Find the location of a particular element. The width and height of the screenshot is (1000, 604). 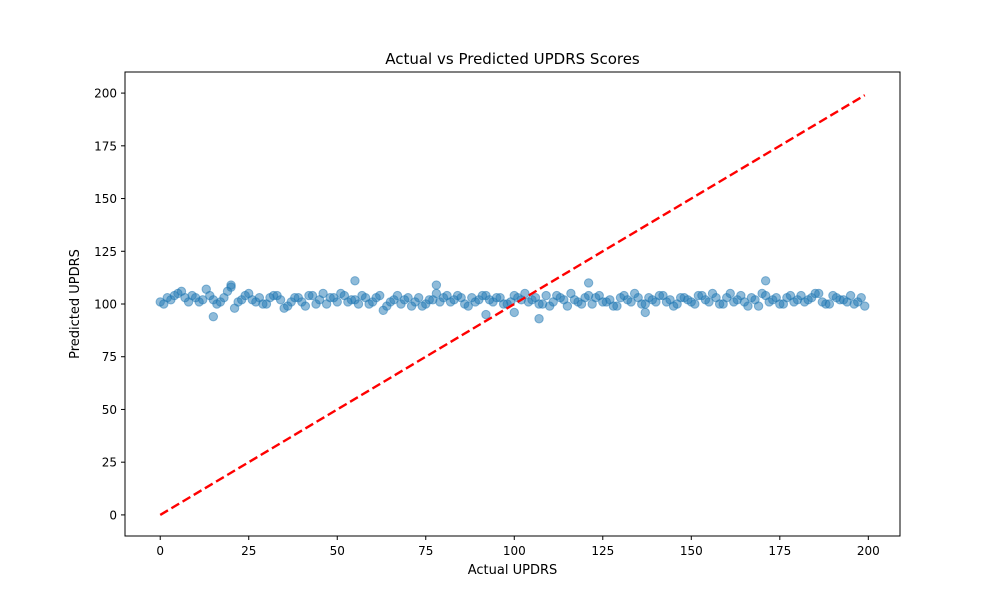

x-tick-label: 25 is located at coordinates (248, 551).